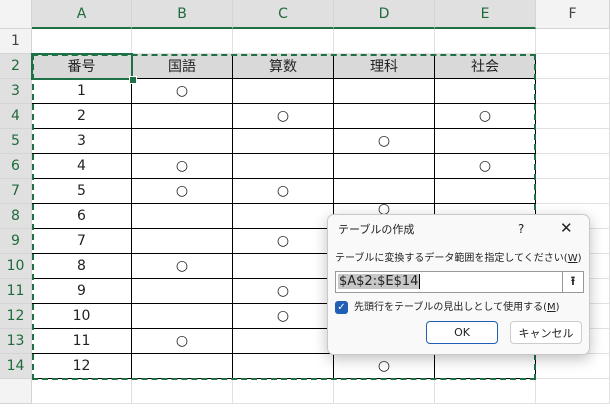 This screenshot has width=610, height=410. I want to click on row-header: 1, so click(16, 41).